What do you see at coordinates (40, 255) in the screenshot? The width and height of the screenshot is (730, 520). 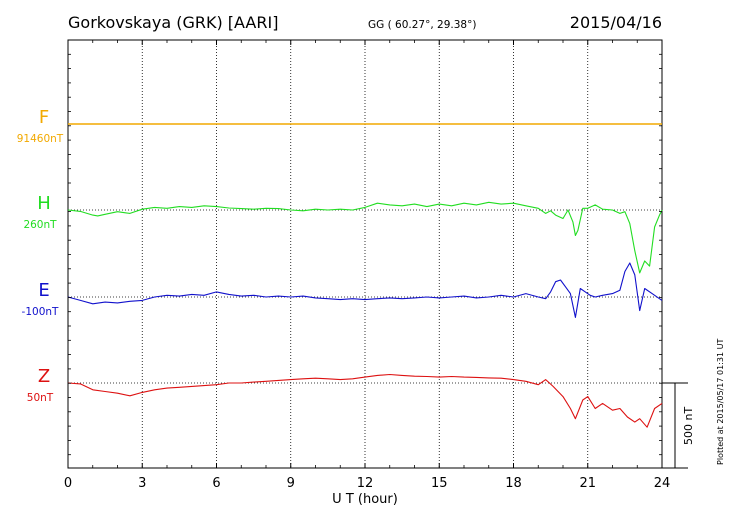 I see `component-label-layer: F 91460nT H 260nT E -100nT Z 50nT` at bounding box center [40, 255].